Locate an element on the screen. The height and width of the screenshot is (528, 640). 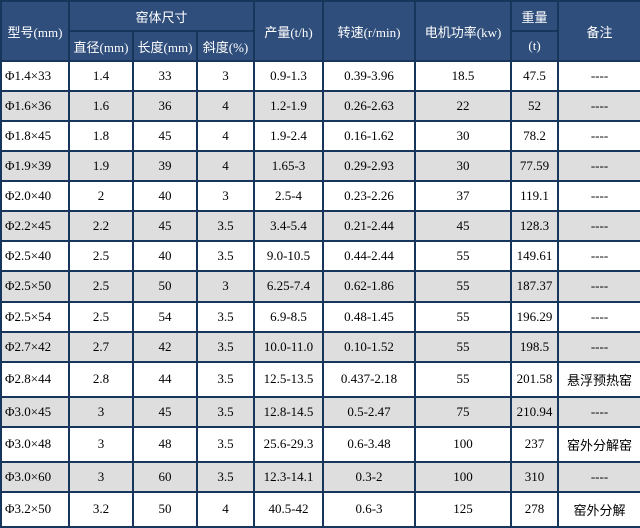
cell-output: 40.5-42 is located at coordinates (289, 509).